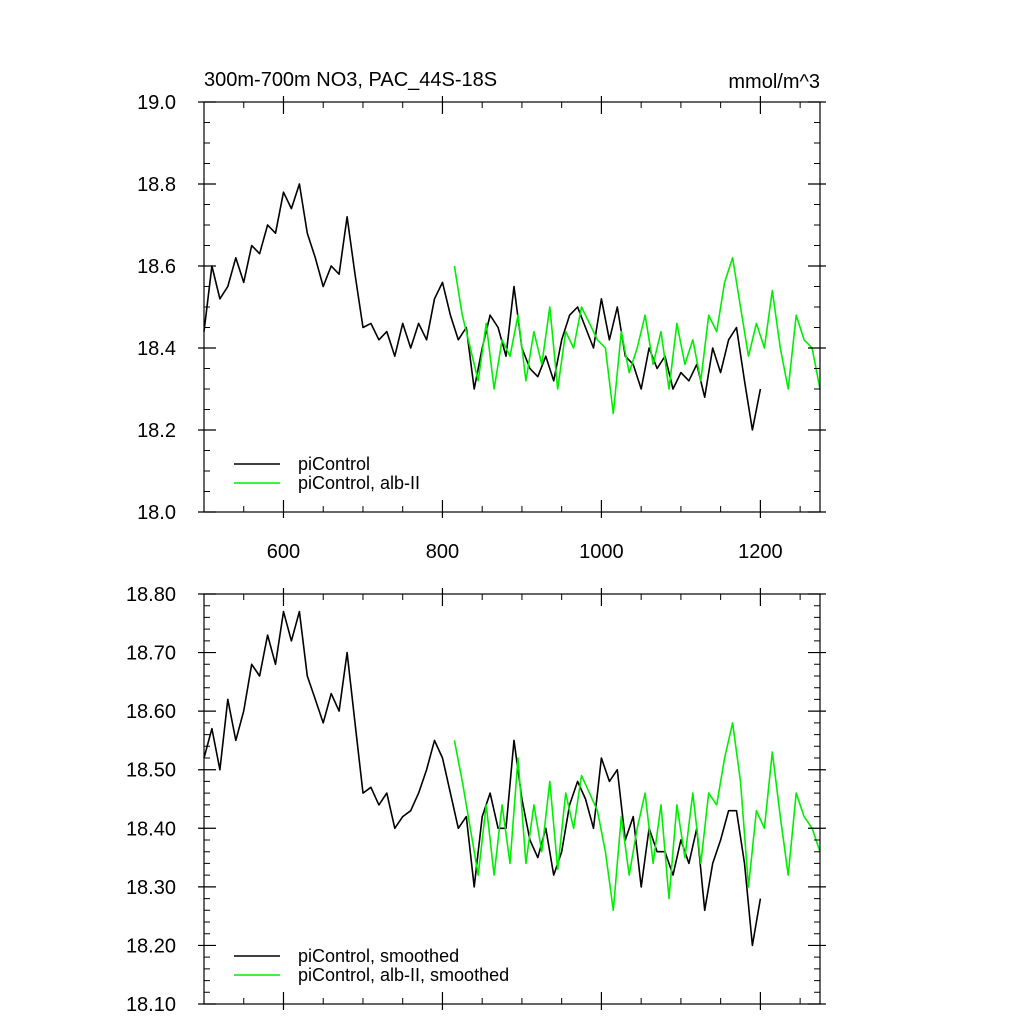 This screenshot has height=1024, width=1024. What do you see at coordinates (283, 552) in the screenshot?
I see `top-x-tick-label-0: 600` at bounding box center [283, 552].